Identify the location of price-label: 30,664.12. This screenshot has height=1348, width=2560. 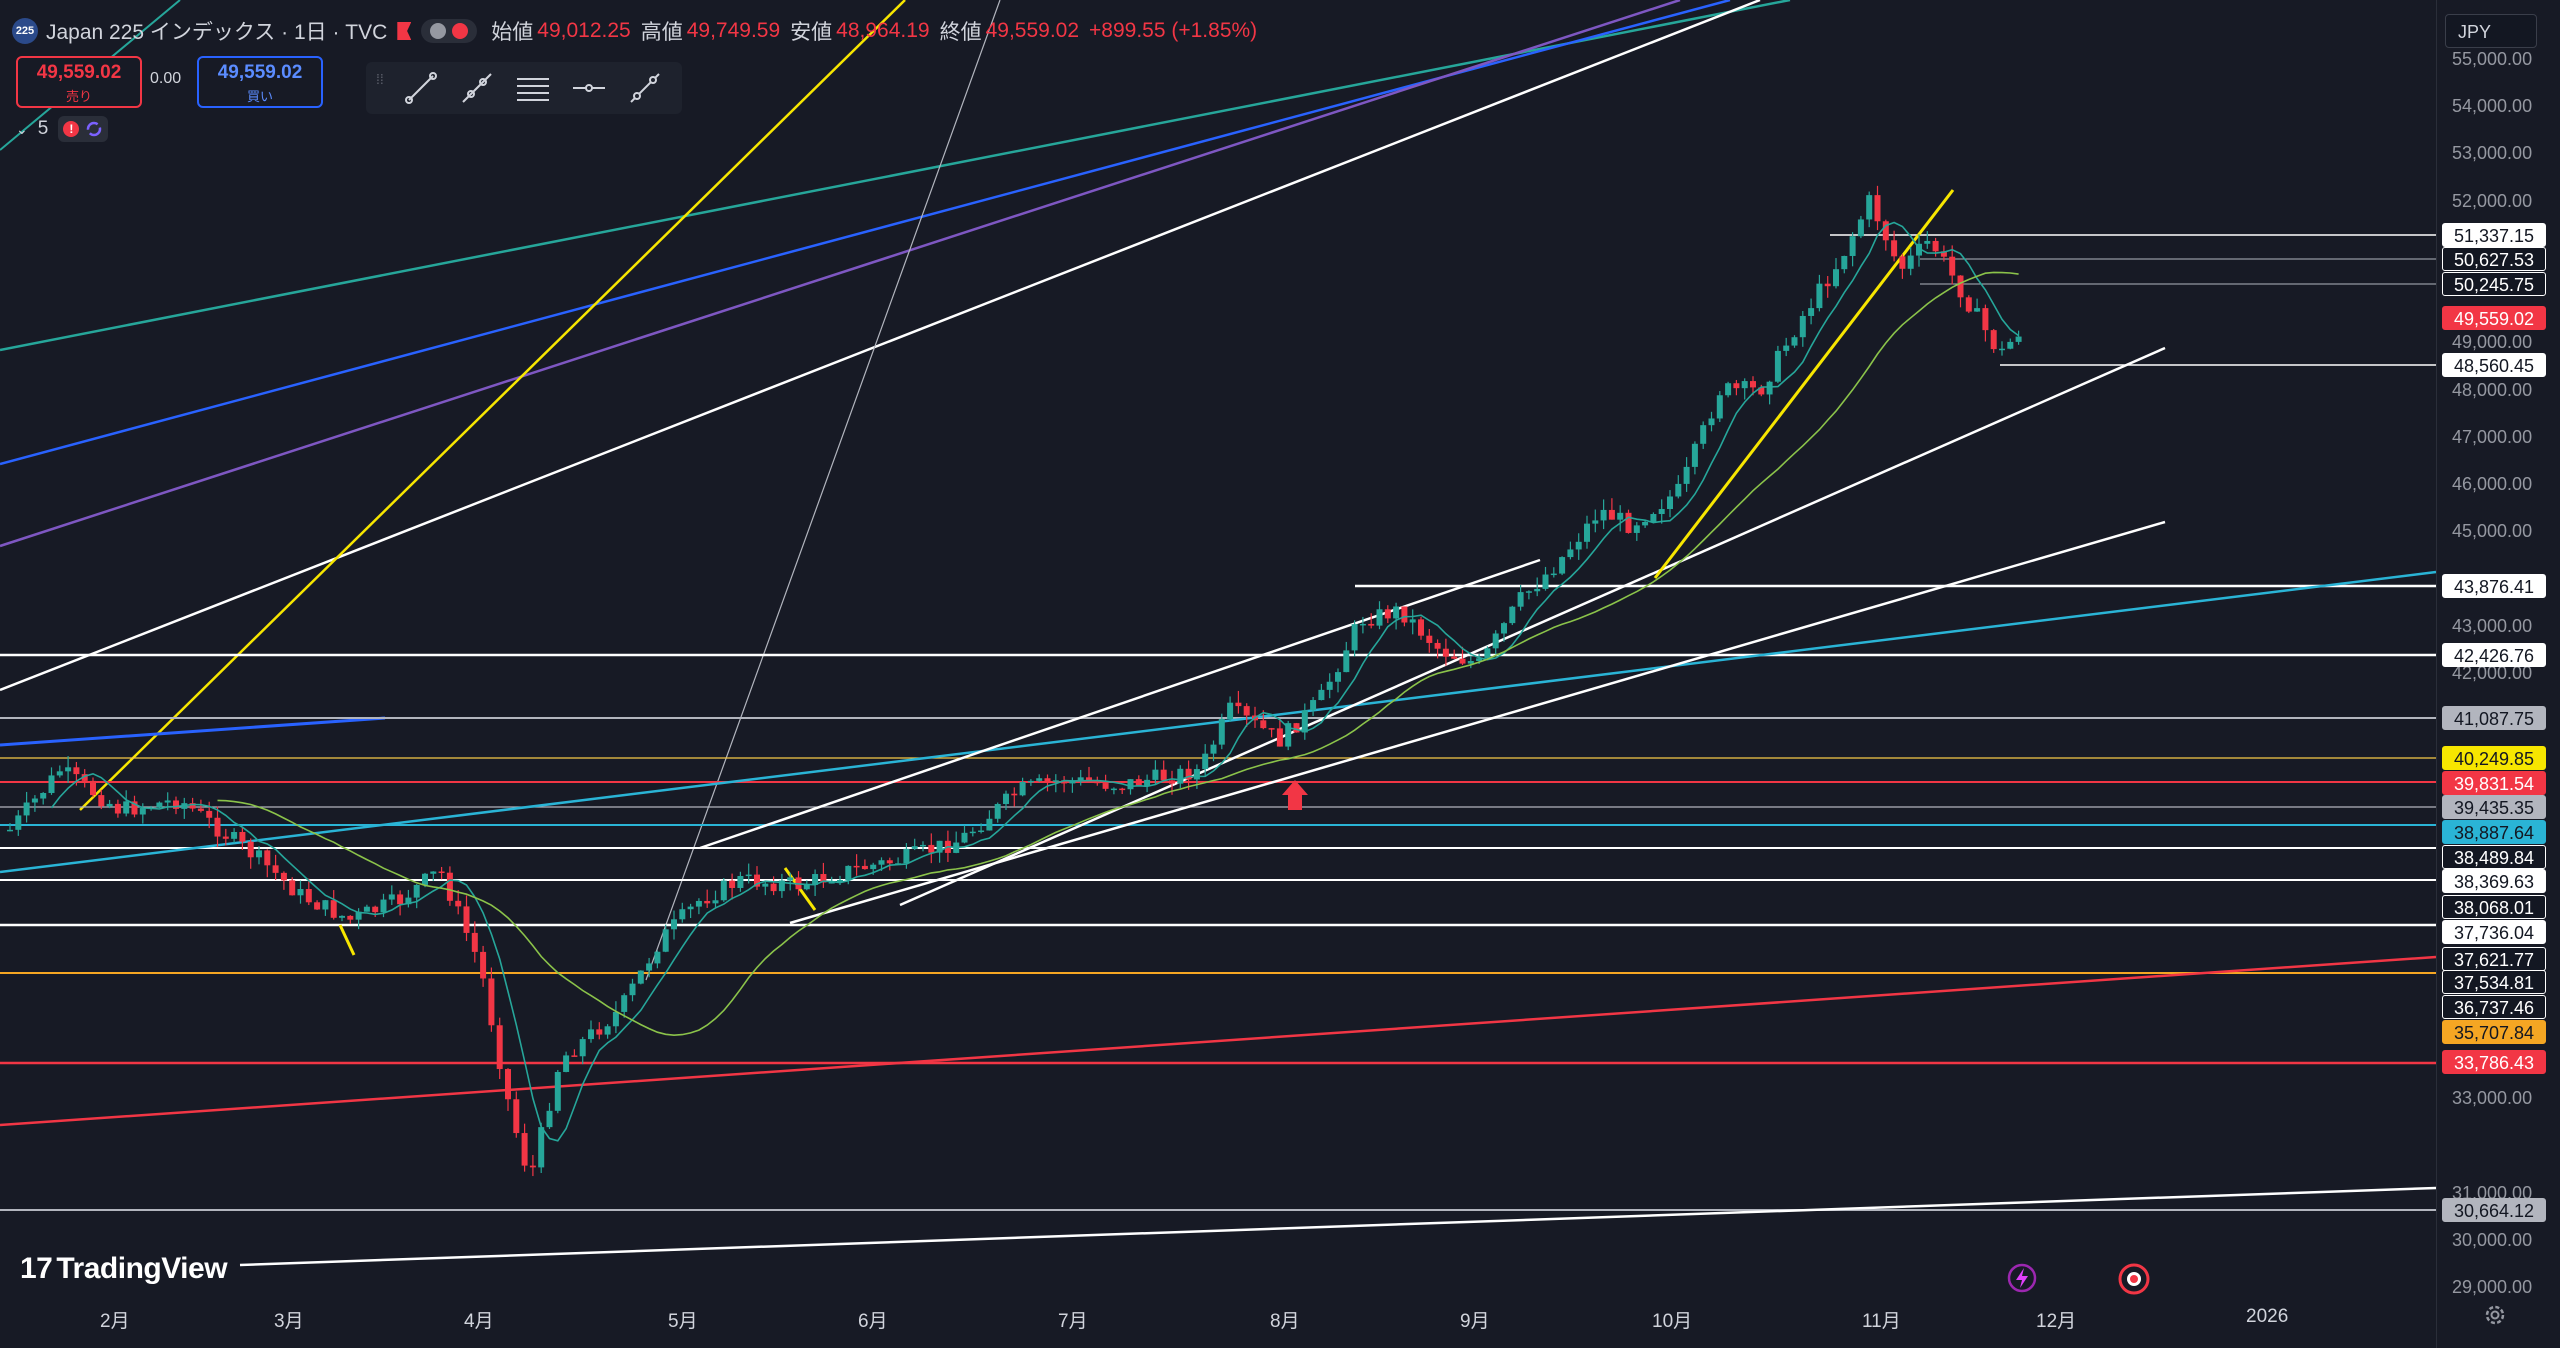
(2494, 1210).